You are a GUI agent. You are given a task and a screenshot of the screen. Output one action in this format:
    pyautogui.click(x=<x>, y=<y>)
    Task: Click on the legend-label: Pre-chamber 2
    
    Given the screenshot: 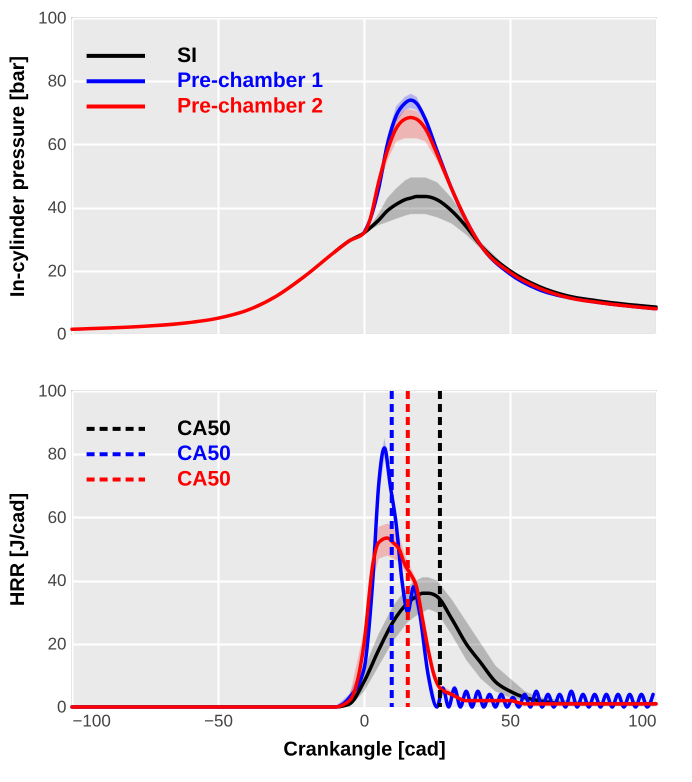 What is the action you would take?
    pyautogui.click(x=250, y=106)
    